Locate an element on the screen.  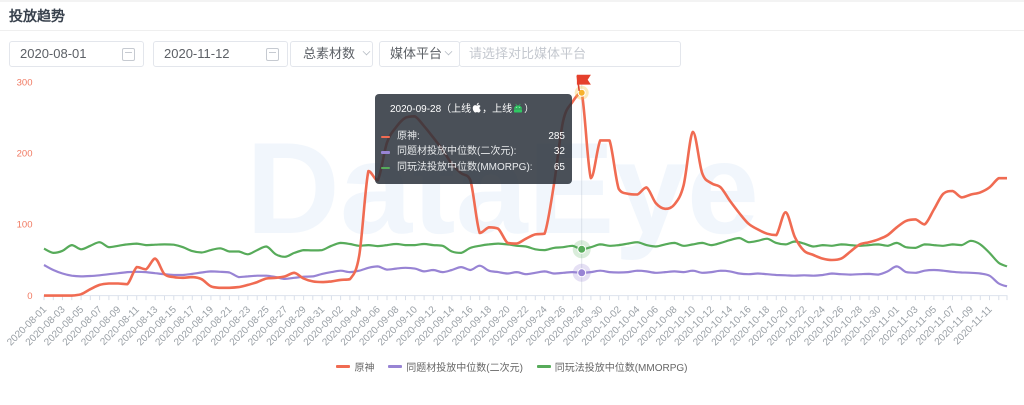
svg-text: 200 is located at coordinates (25, 154).